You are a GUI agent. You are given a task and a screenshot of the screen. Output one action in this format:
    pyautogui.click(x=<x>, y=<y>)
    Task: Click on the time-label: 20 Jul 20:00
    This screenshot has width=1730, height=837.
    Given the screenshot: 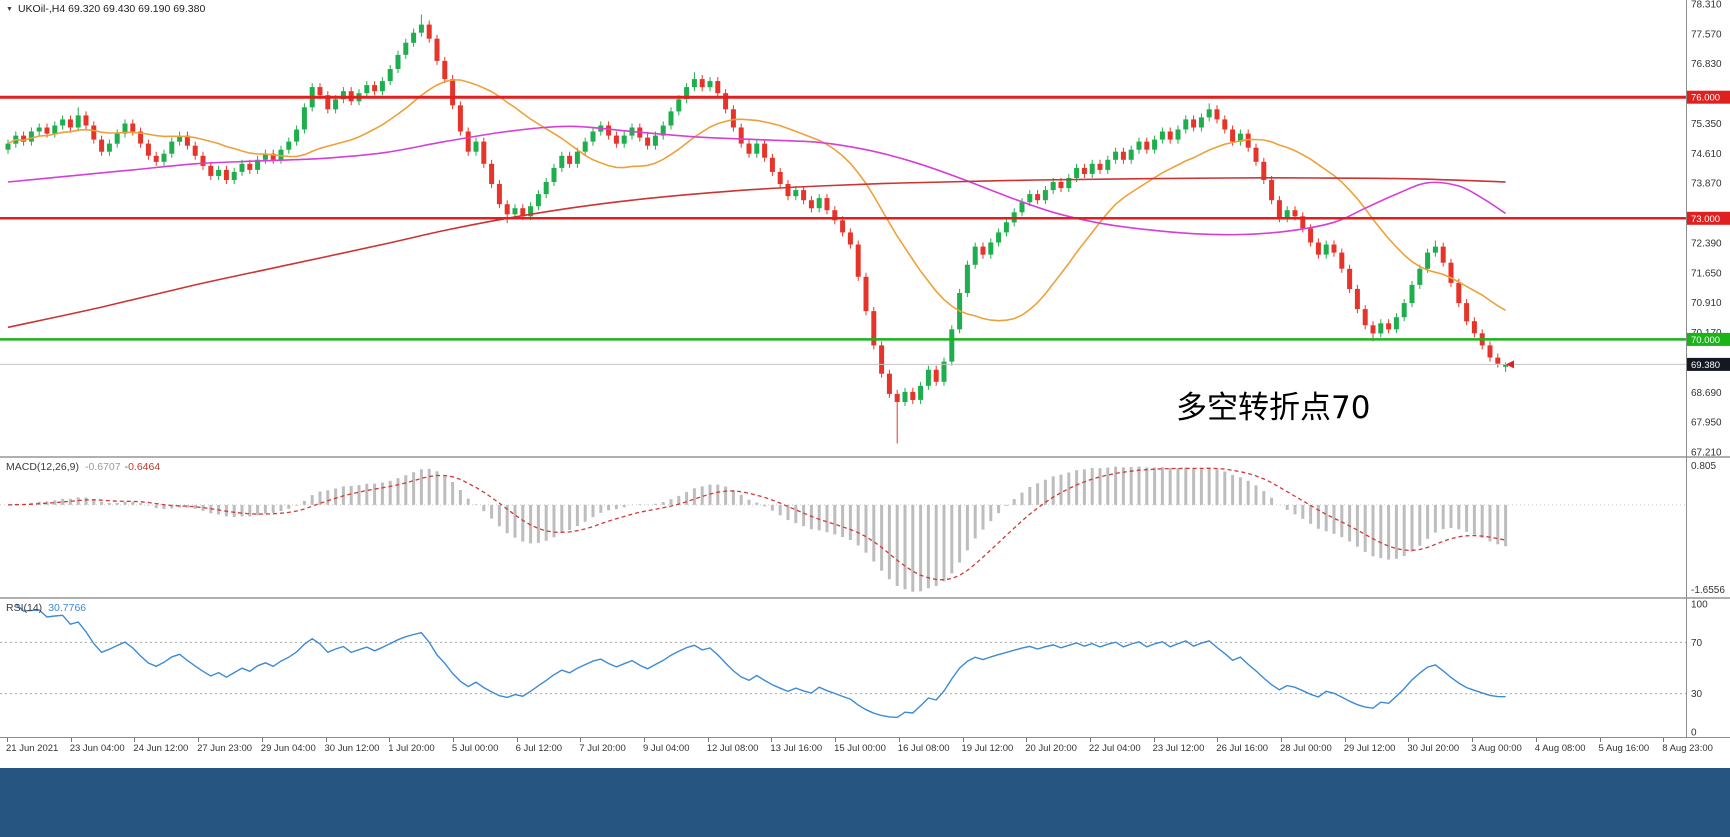 What is the action you would take?
    pyautogui.click(x=1051, y=748)
    